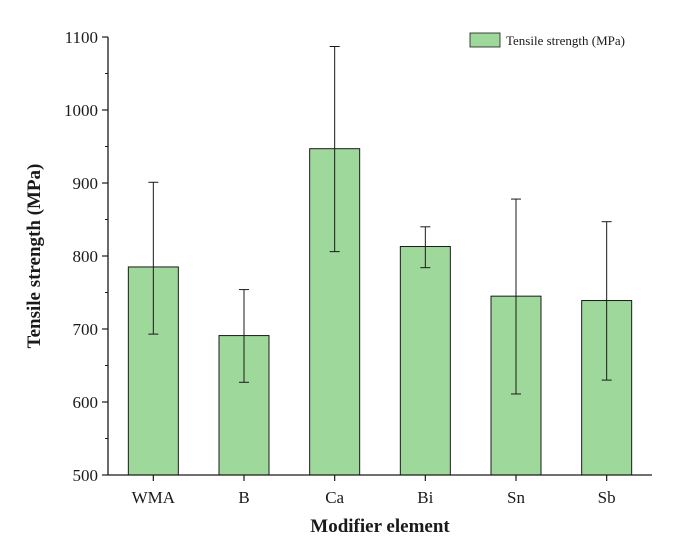 The height and width of the screenshot is (554, 700). I want to click on x-tick-label: Sn, so click(516, 497).